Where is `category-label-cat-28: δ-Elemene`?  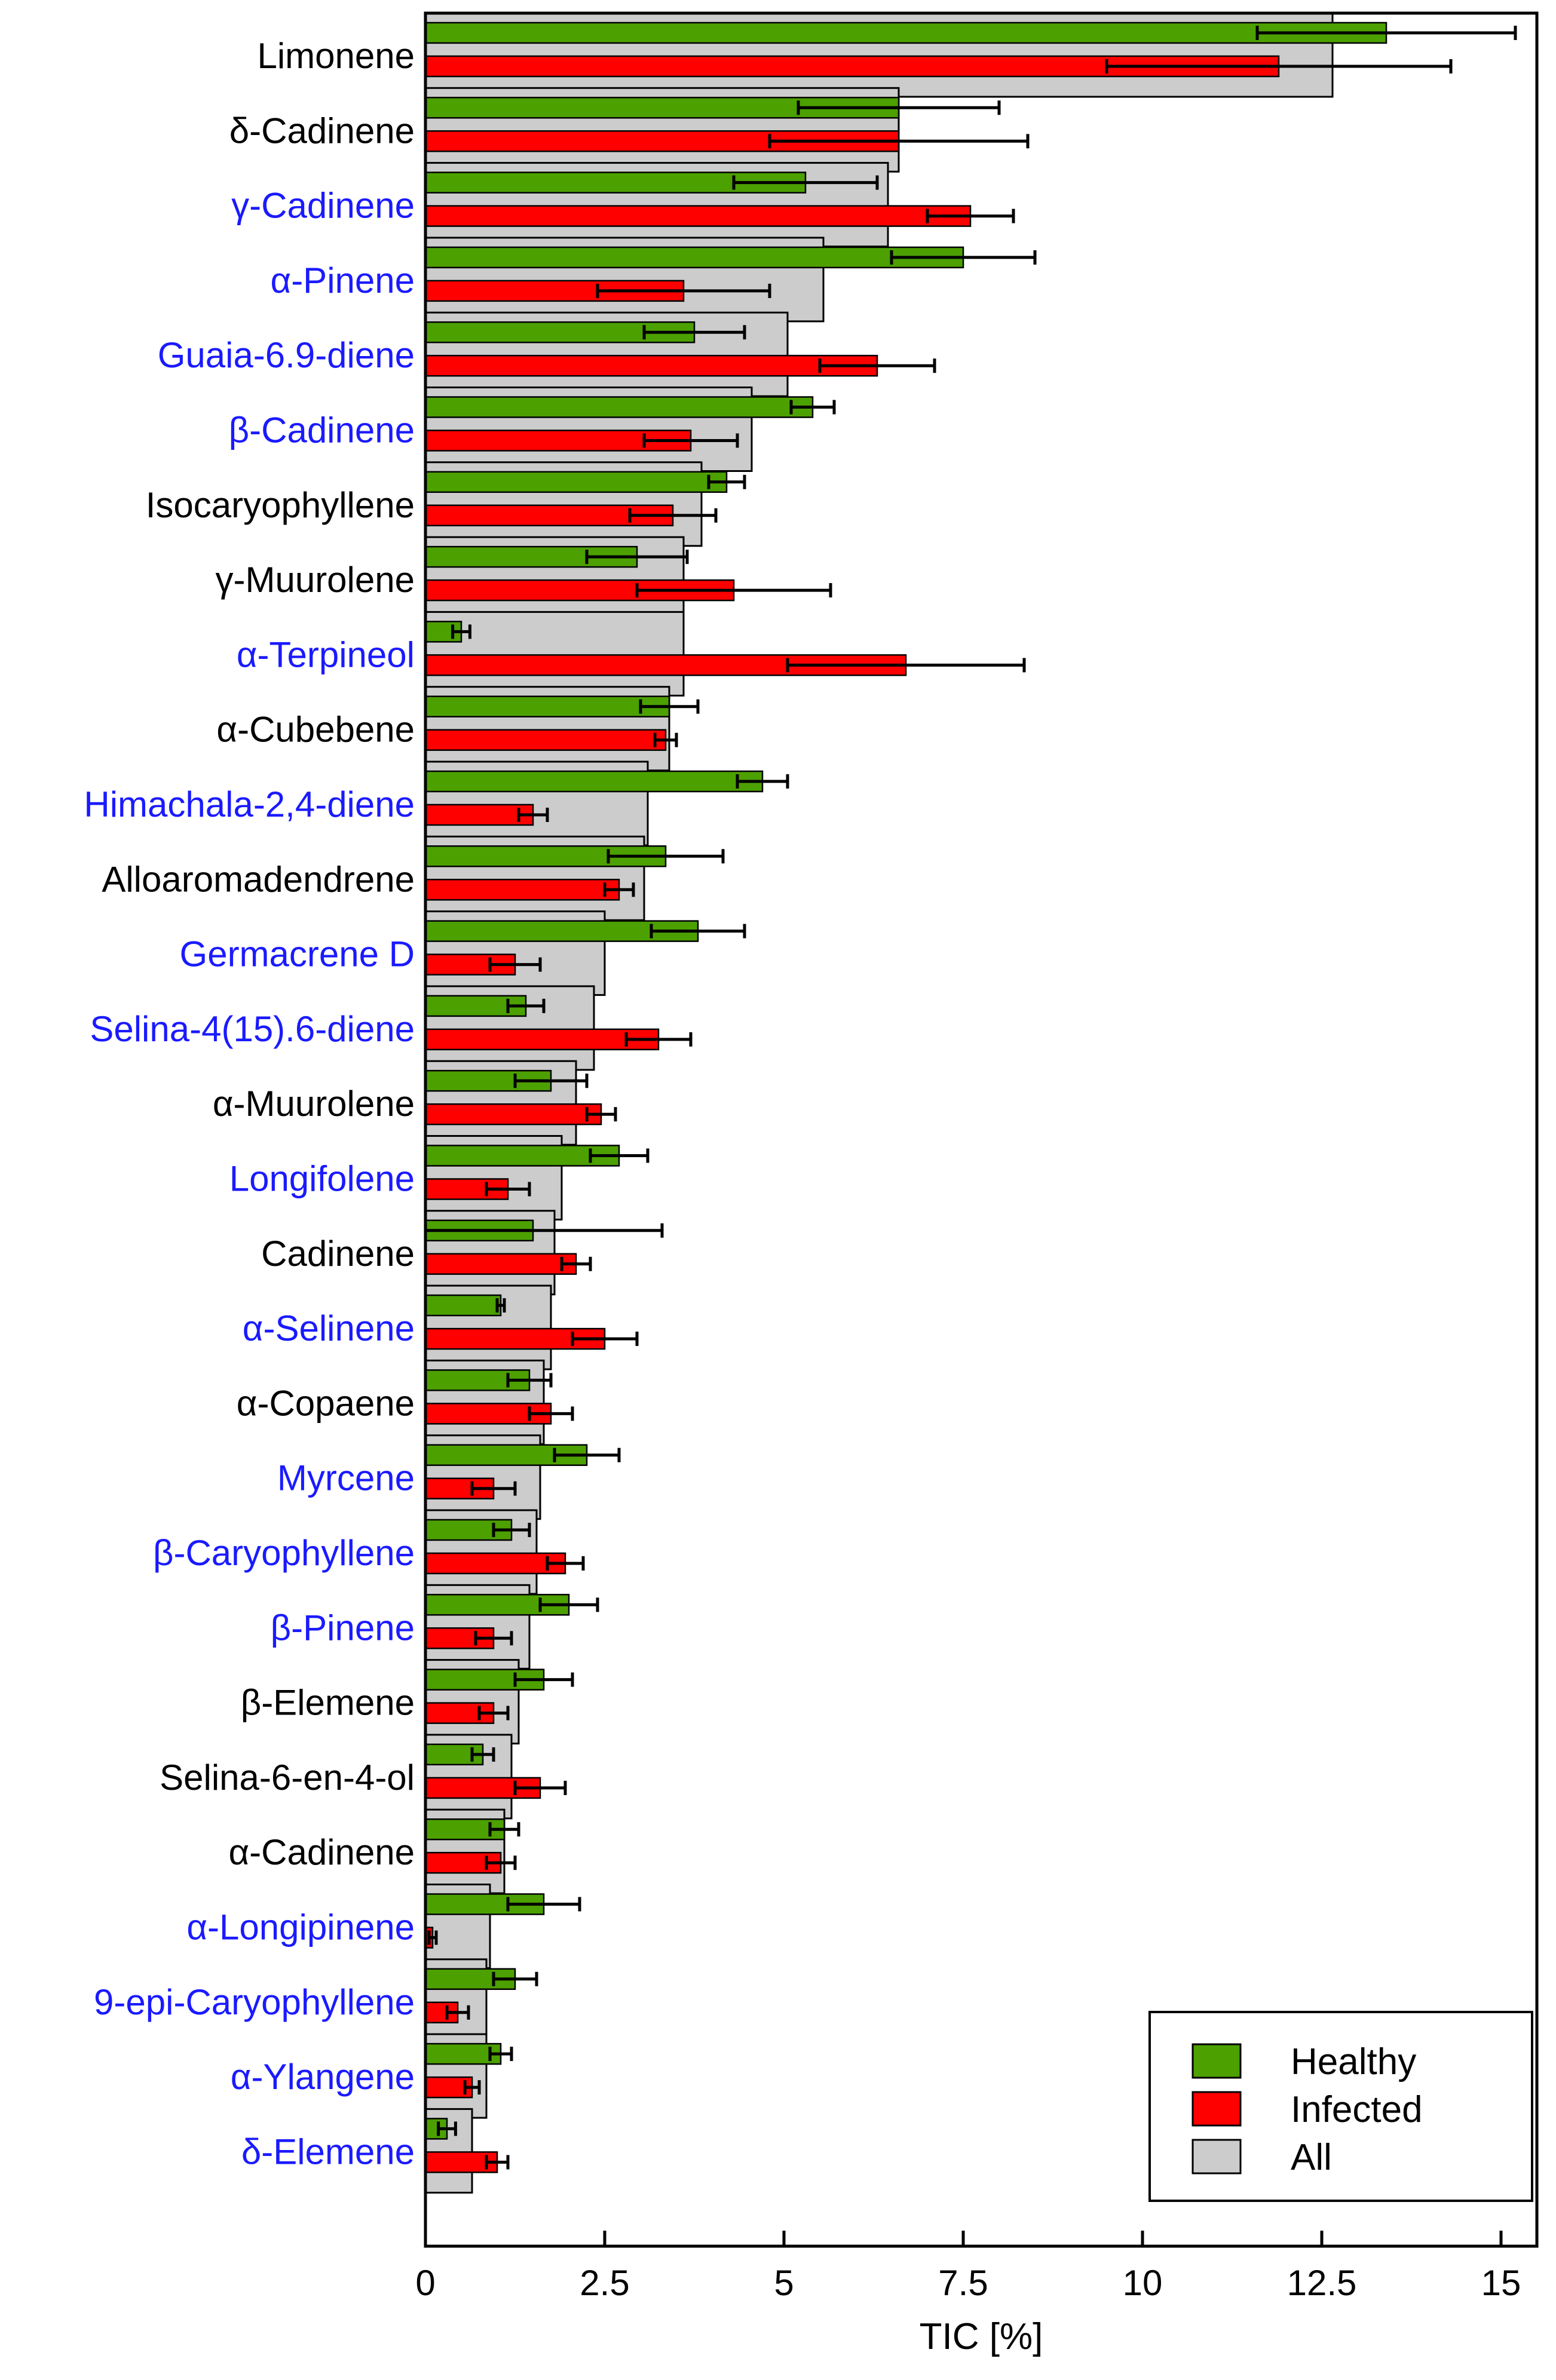
category-label-cat-28: δ-Elemene is located at coordinates (328, 2151).